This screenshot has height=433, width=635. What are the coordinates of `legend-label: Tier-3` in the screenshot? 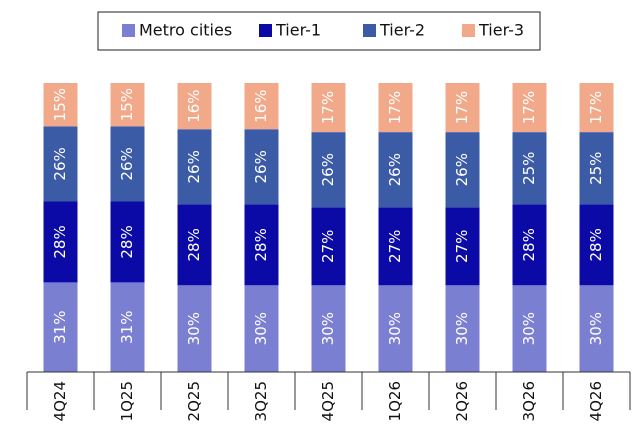 It's located at (501, 30).